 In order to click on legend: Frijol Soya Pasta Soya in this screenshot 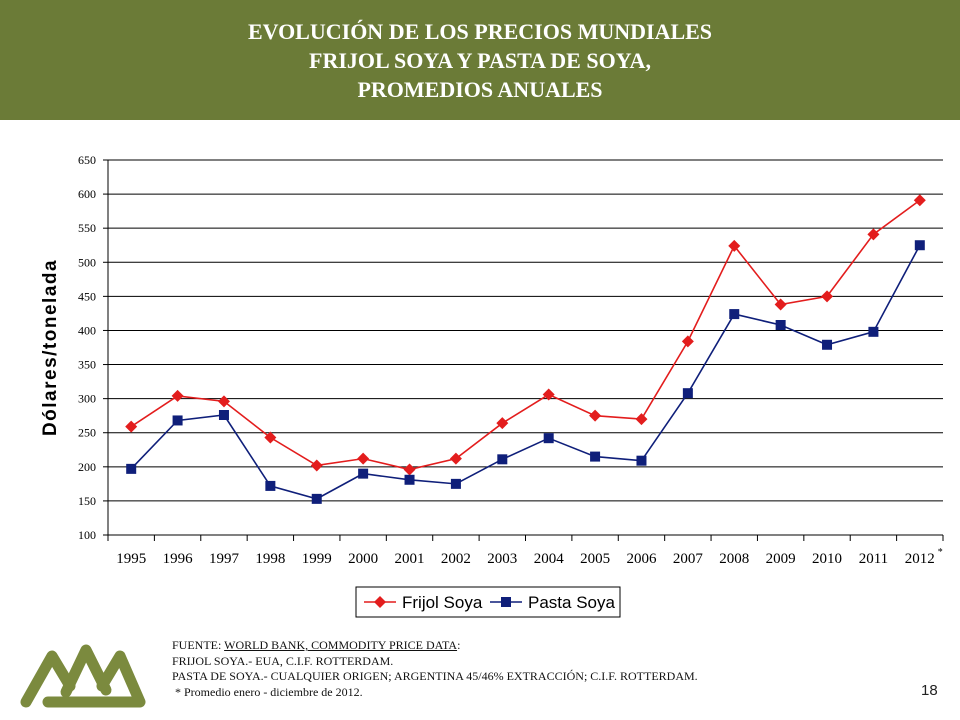, I will do `click(488, 602)`.